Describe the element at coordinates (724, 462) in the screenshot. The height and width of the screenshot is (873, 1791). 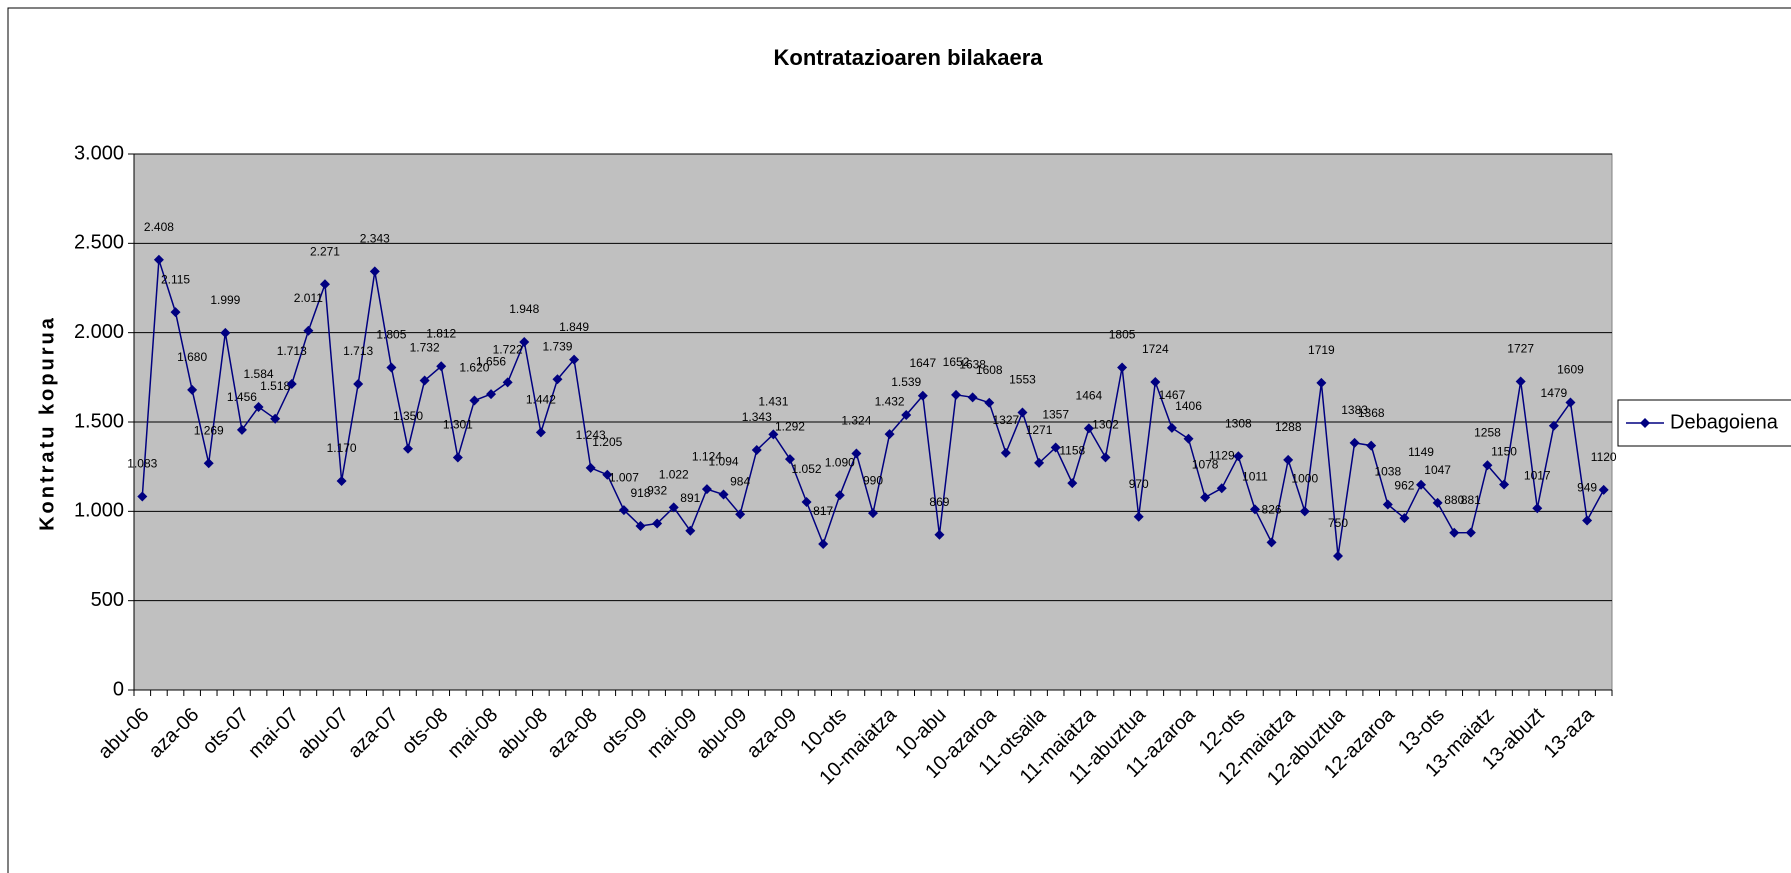
I see `data-label: 1.094` at that location.